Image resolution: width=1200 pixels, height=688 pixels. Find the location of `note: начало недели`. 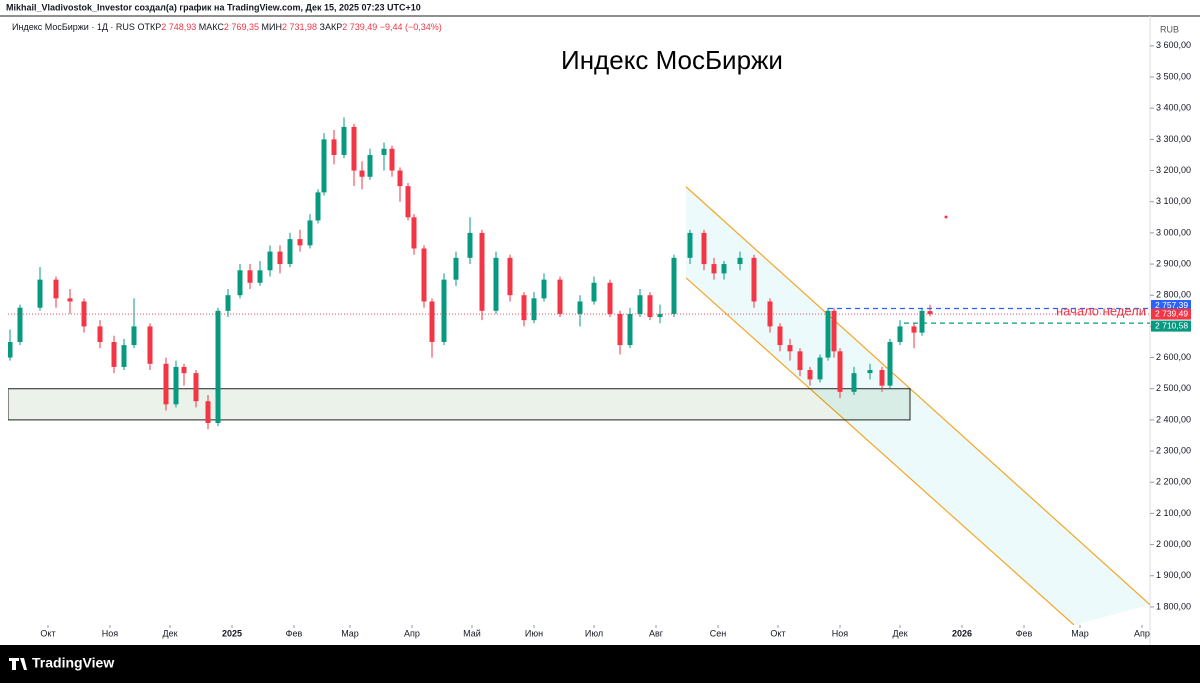

note: начало недели is located at coordinates (1101, 311).